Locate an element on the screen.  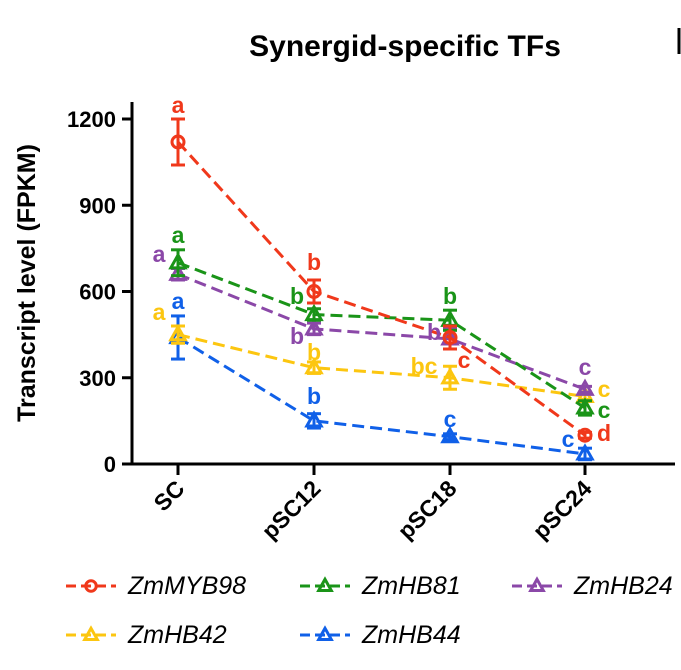
legend-item-zmmyb98: ZmMYB98 is located at coordinates (156, 586).